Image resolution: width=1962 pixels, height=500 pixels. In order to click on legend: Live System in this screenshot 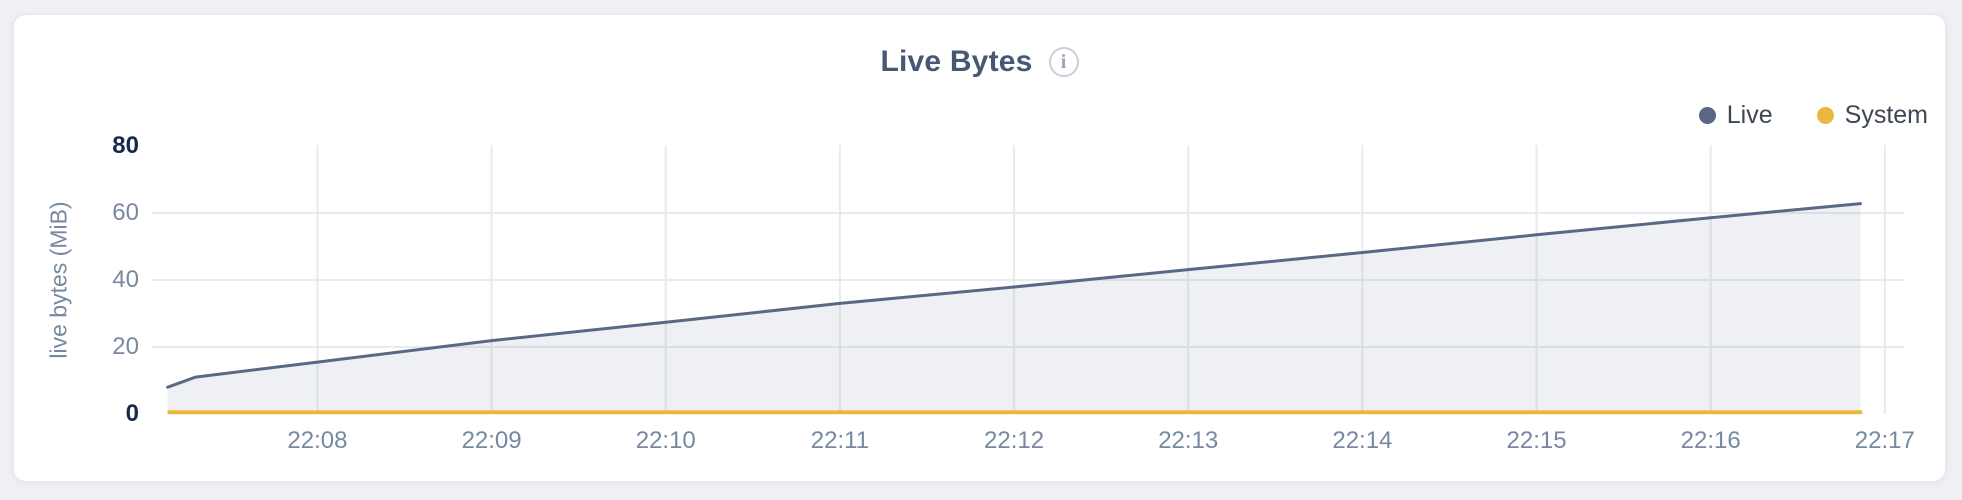, I will do `click(1813, 115)`.